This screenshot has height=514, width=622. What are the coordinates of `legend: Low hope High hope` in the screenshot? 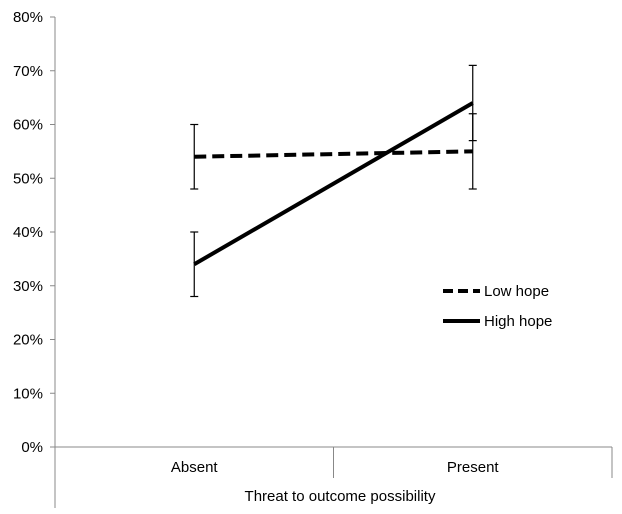 It's located at (497, 306).